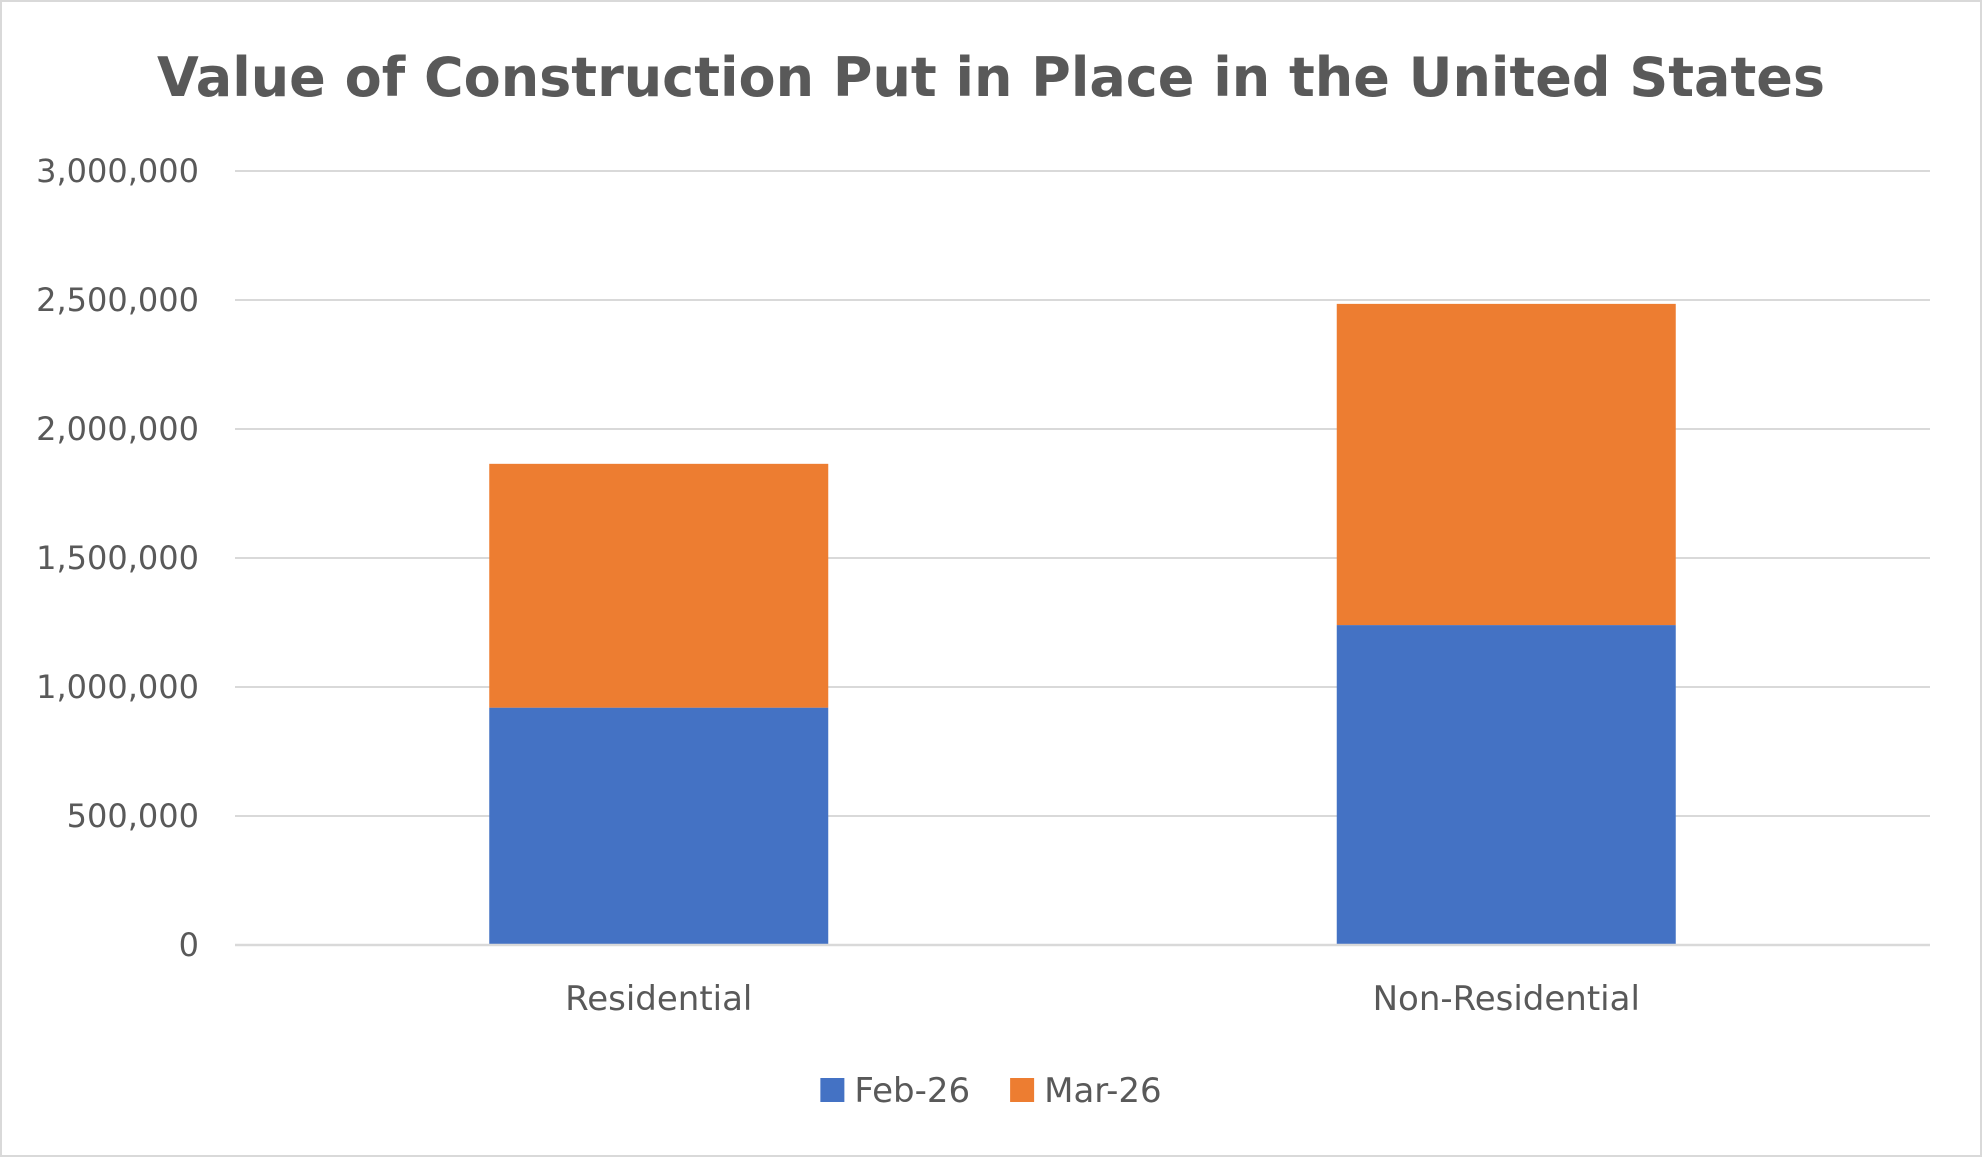  What do you see at coordinates (189, 945) in the screenshot?
I see `y-tick-label: 0` at bounding box center [189, 945].